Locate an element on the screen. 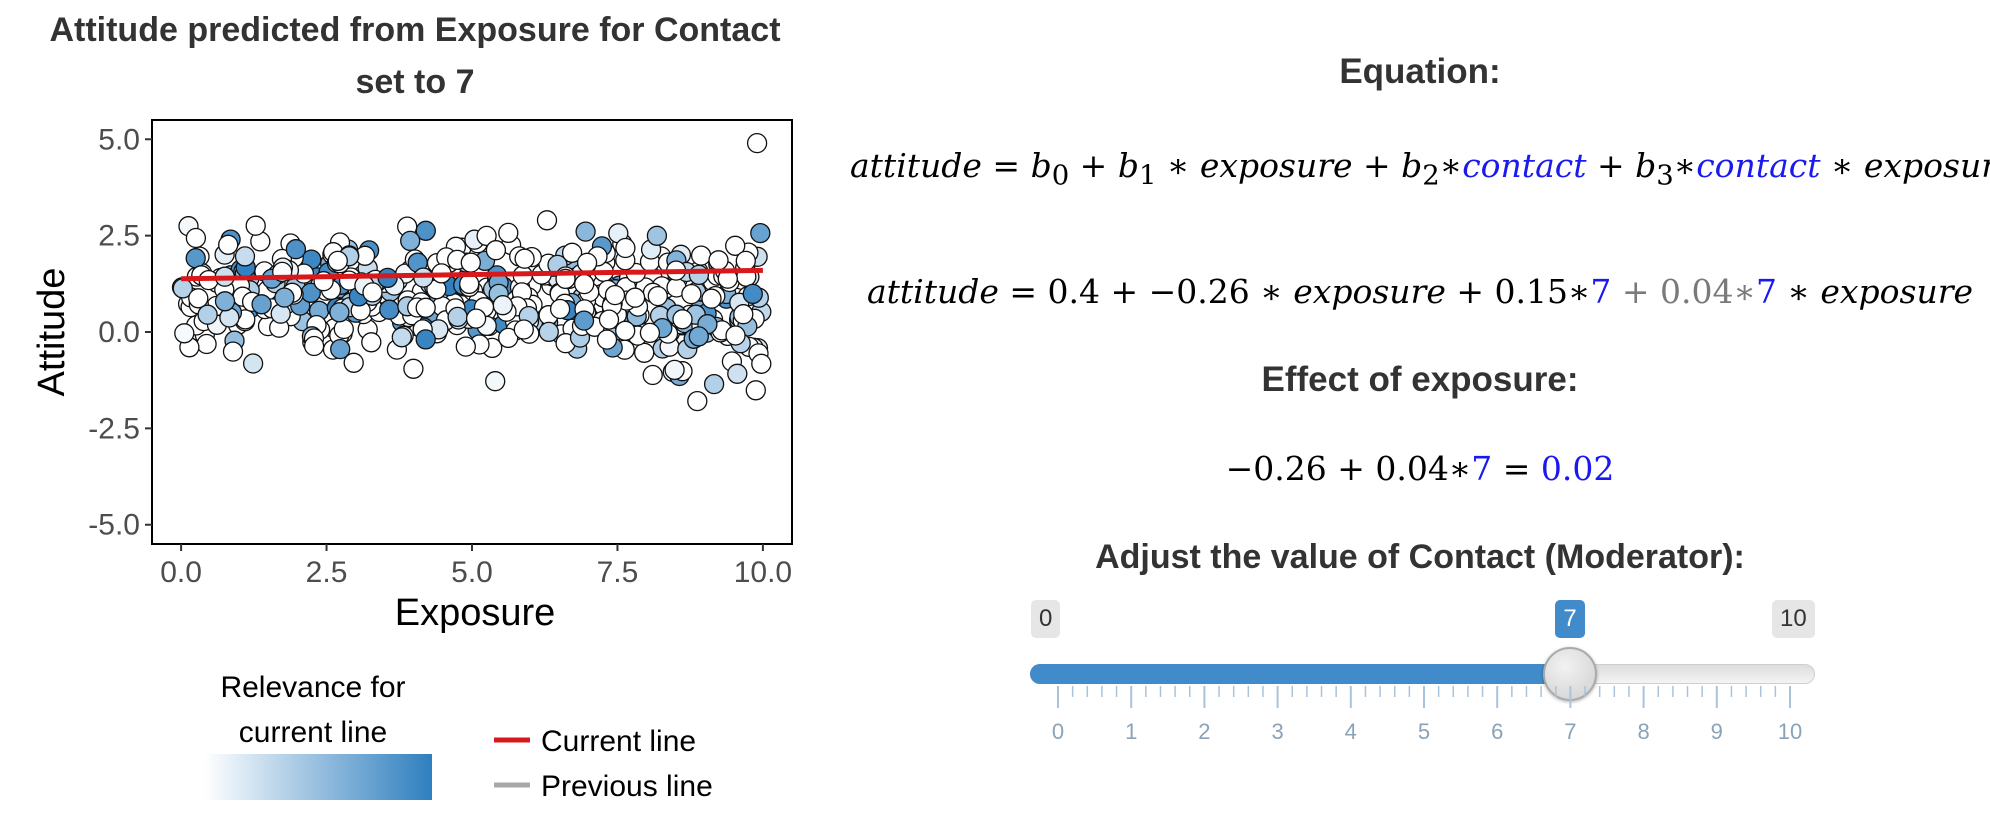  eq2-lhs: attitude is located at coordinates (932, 291).